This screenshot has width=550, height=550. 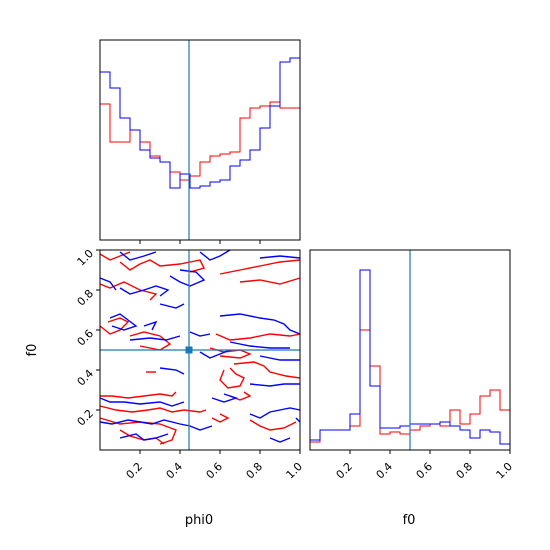 I want to click on joint-ytick-label-4: 1.0, so click(x=86, y=258).